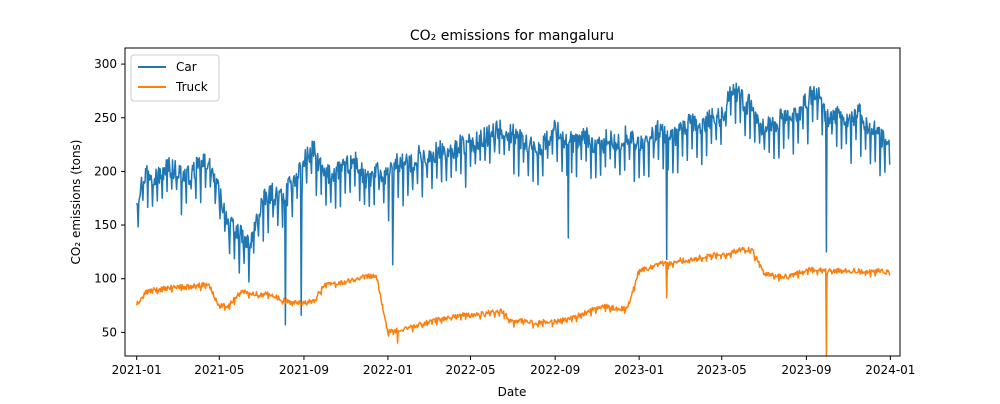 The width and height of the screenshot is (1000, 404). I want to click on y-tick-label: 50, so click(109, 332).